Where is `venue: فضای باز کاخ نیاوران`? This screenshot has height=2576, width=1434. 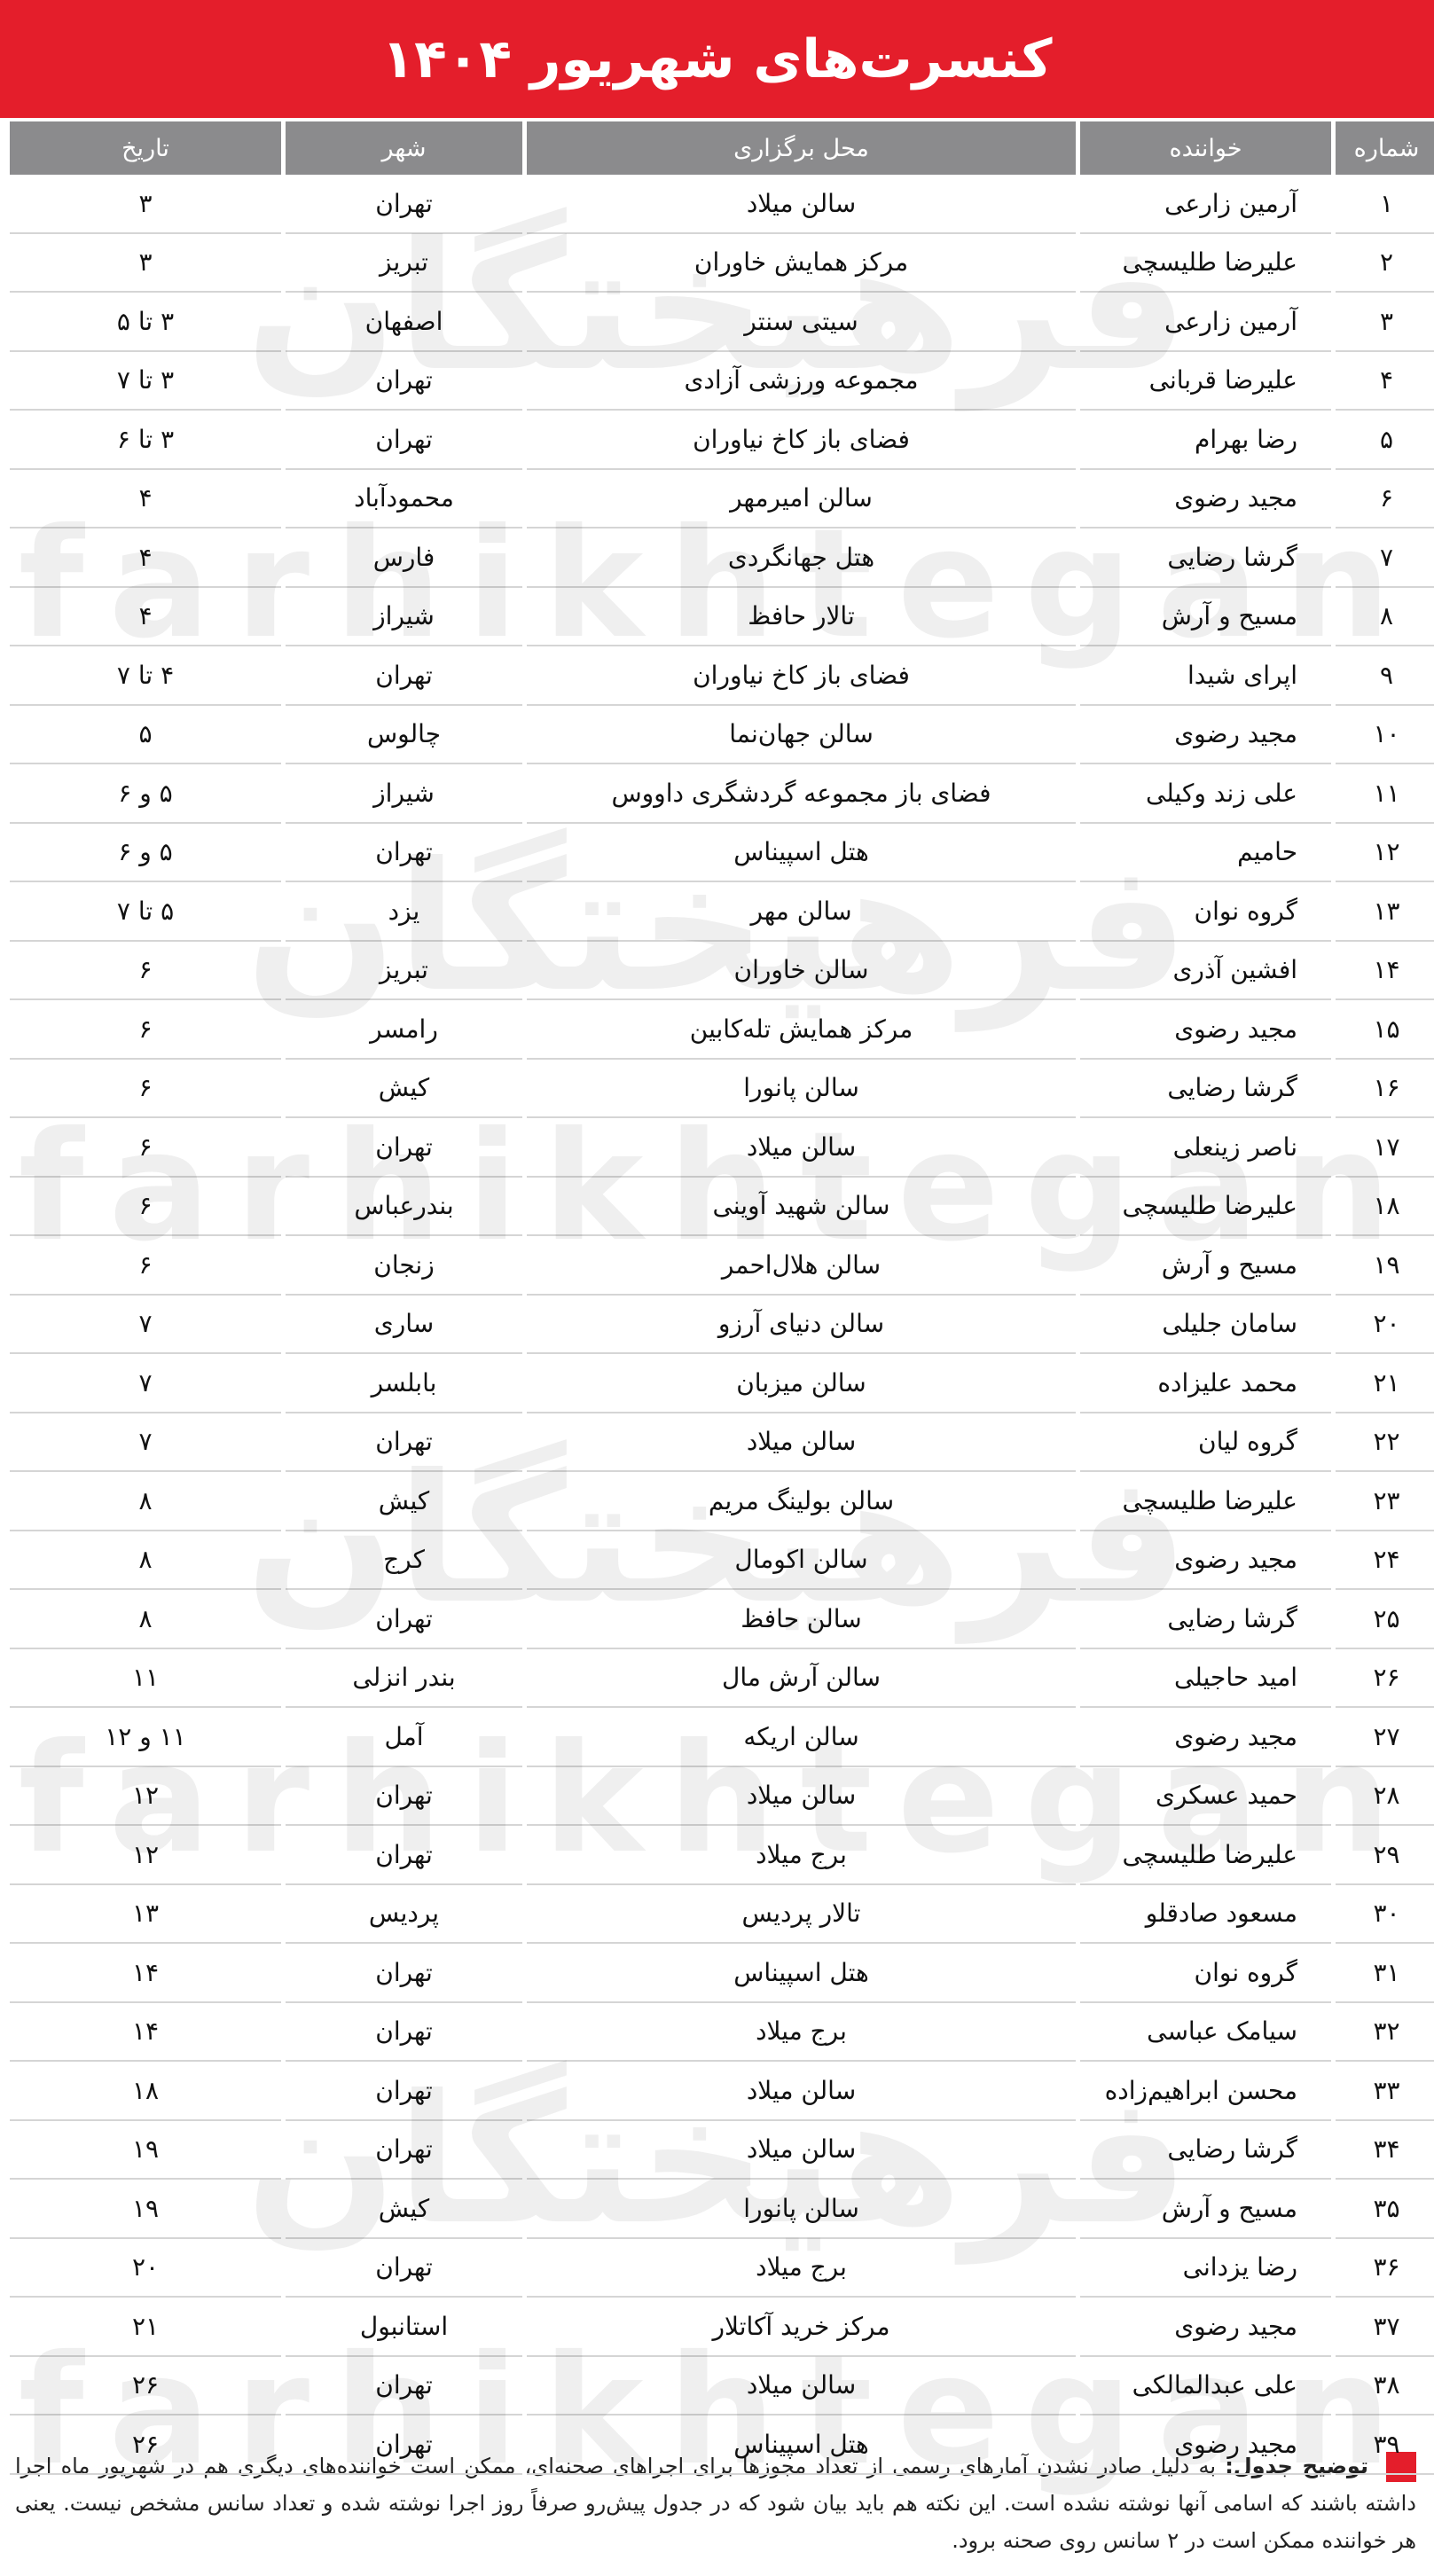 venue: فضای باز کاخ نیاوران is located at coordinates (801, 676).